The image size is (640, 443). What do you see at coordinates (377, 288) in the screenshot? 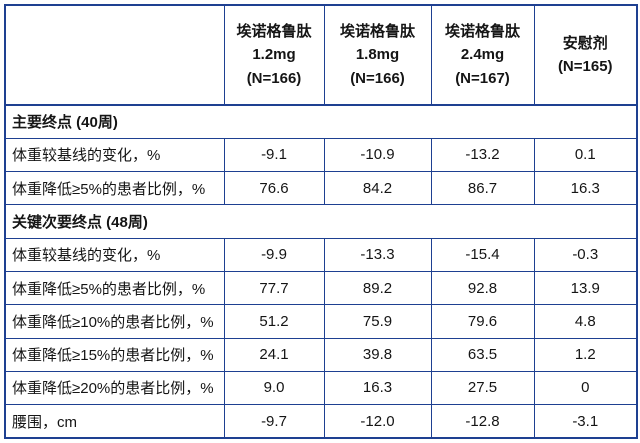
I see `value-cell: 89.2` at bounding box center [377, 288].